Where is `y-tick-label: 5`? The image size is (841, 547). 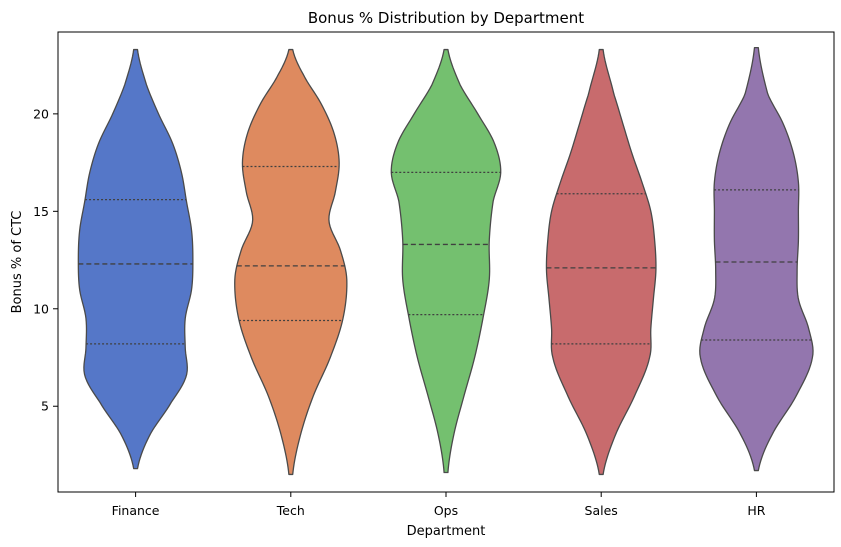 y-tick-label: 5 is located at coordinates (45, 406).